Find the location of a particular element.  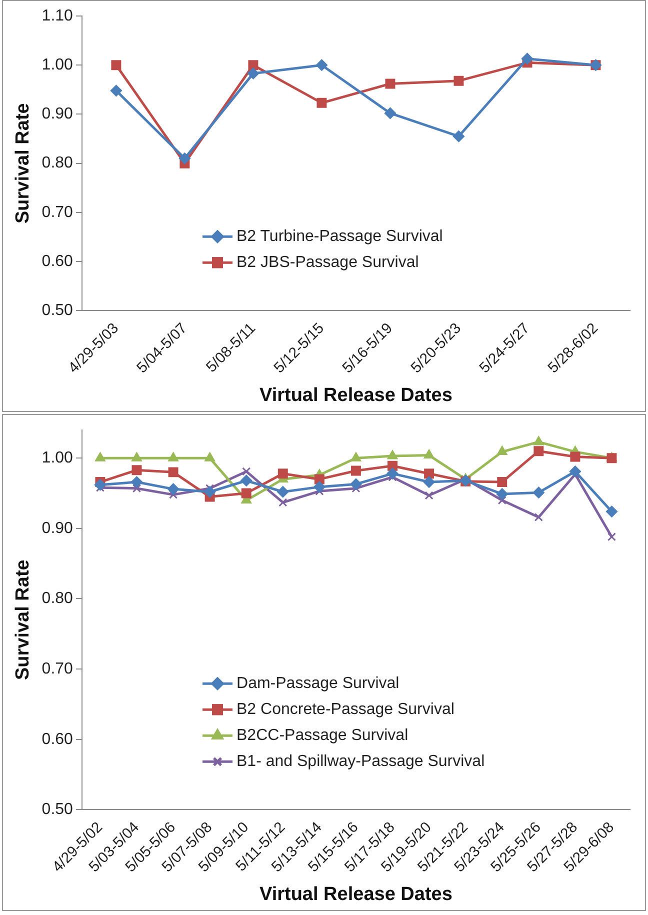

legend-label: B2CC-Passage Survival is located at coordinates (322, 735).